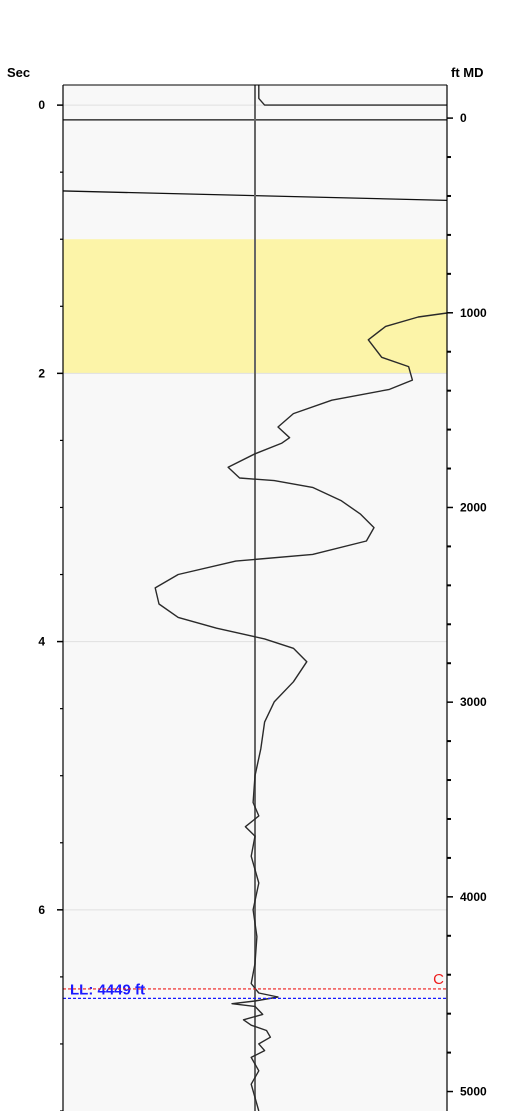 This screenshot has width=513, height=1111. Describe the element at coordinates (41, 105) in the screenshot. I see `left-tick-label: 0` at that location.